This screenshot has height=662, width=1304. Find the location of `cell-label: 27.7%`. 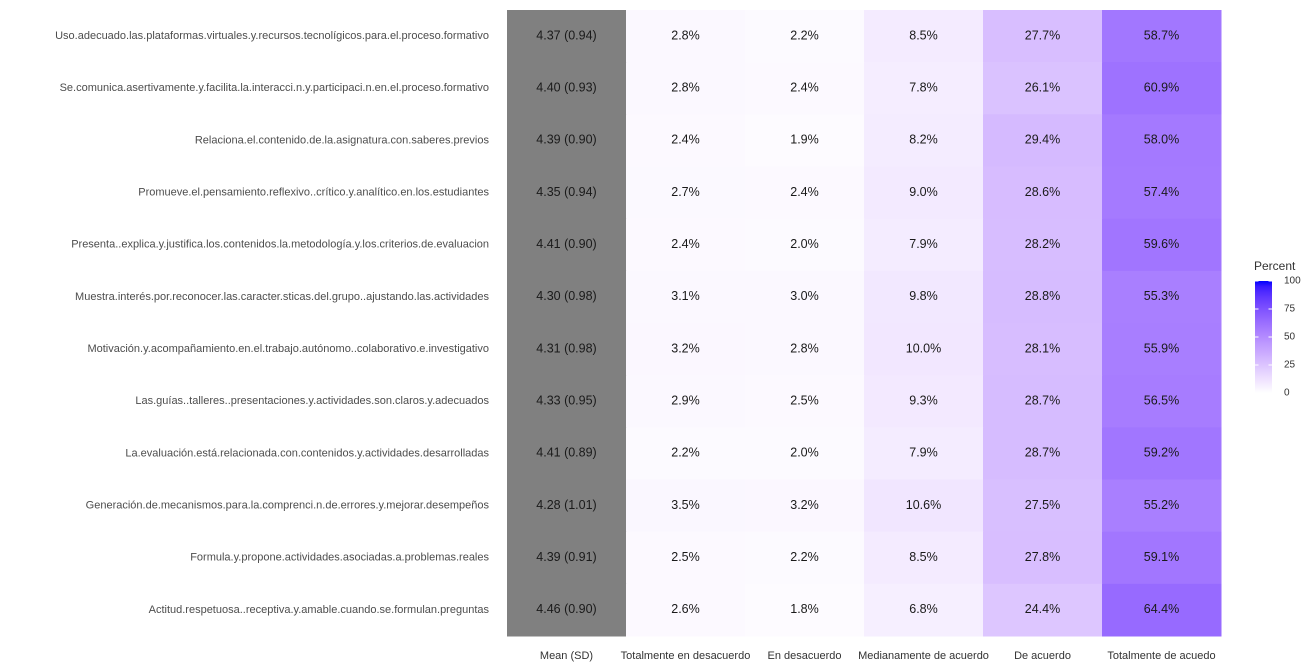

cell-label: 27.7% is located at coordinates (1042, 35).